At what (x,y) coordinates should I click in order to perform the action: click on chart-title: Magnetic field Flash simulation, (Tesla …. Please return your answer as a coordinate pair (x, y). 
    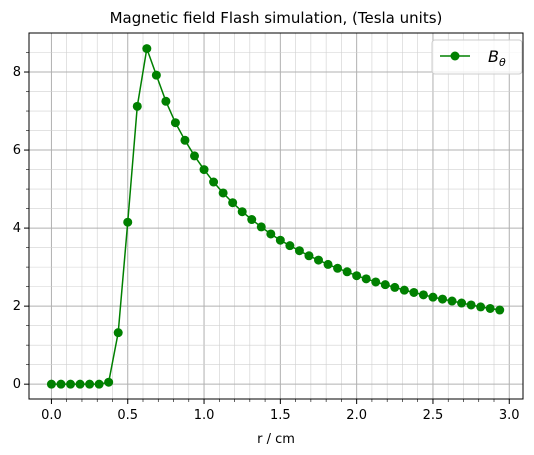
    Looking at the image, I should click on (276, 18).